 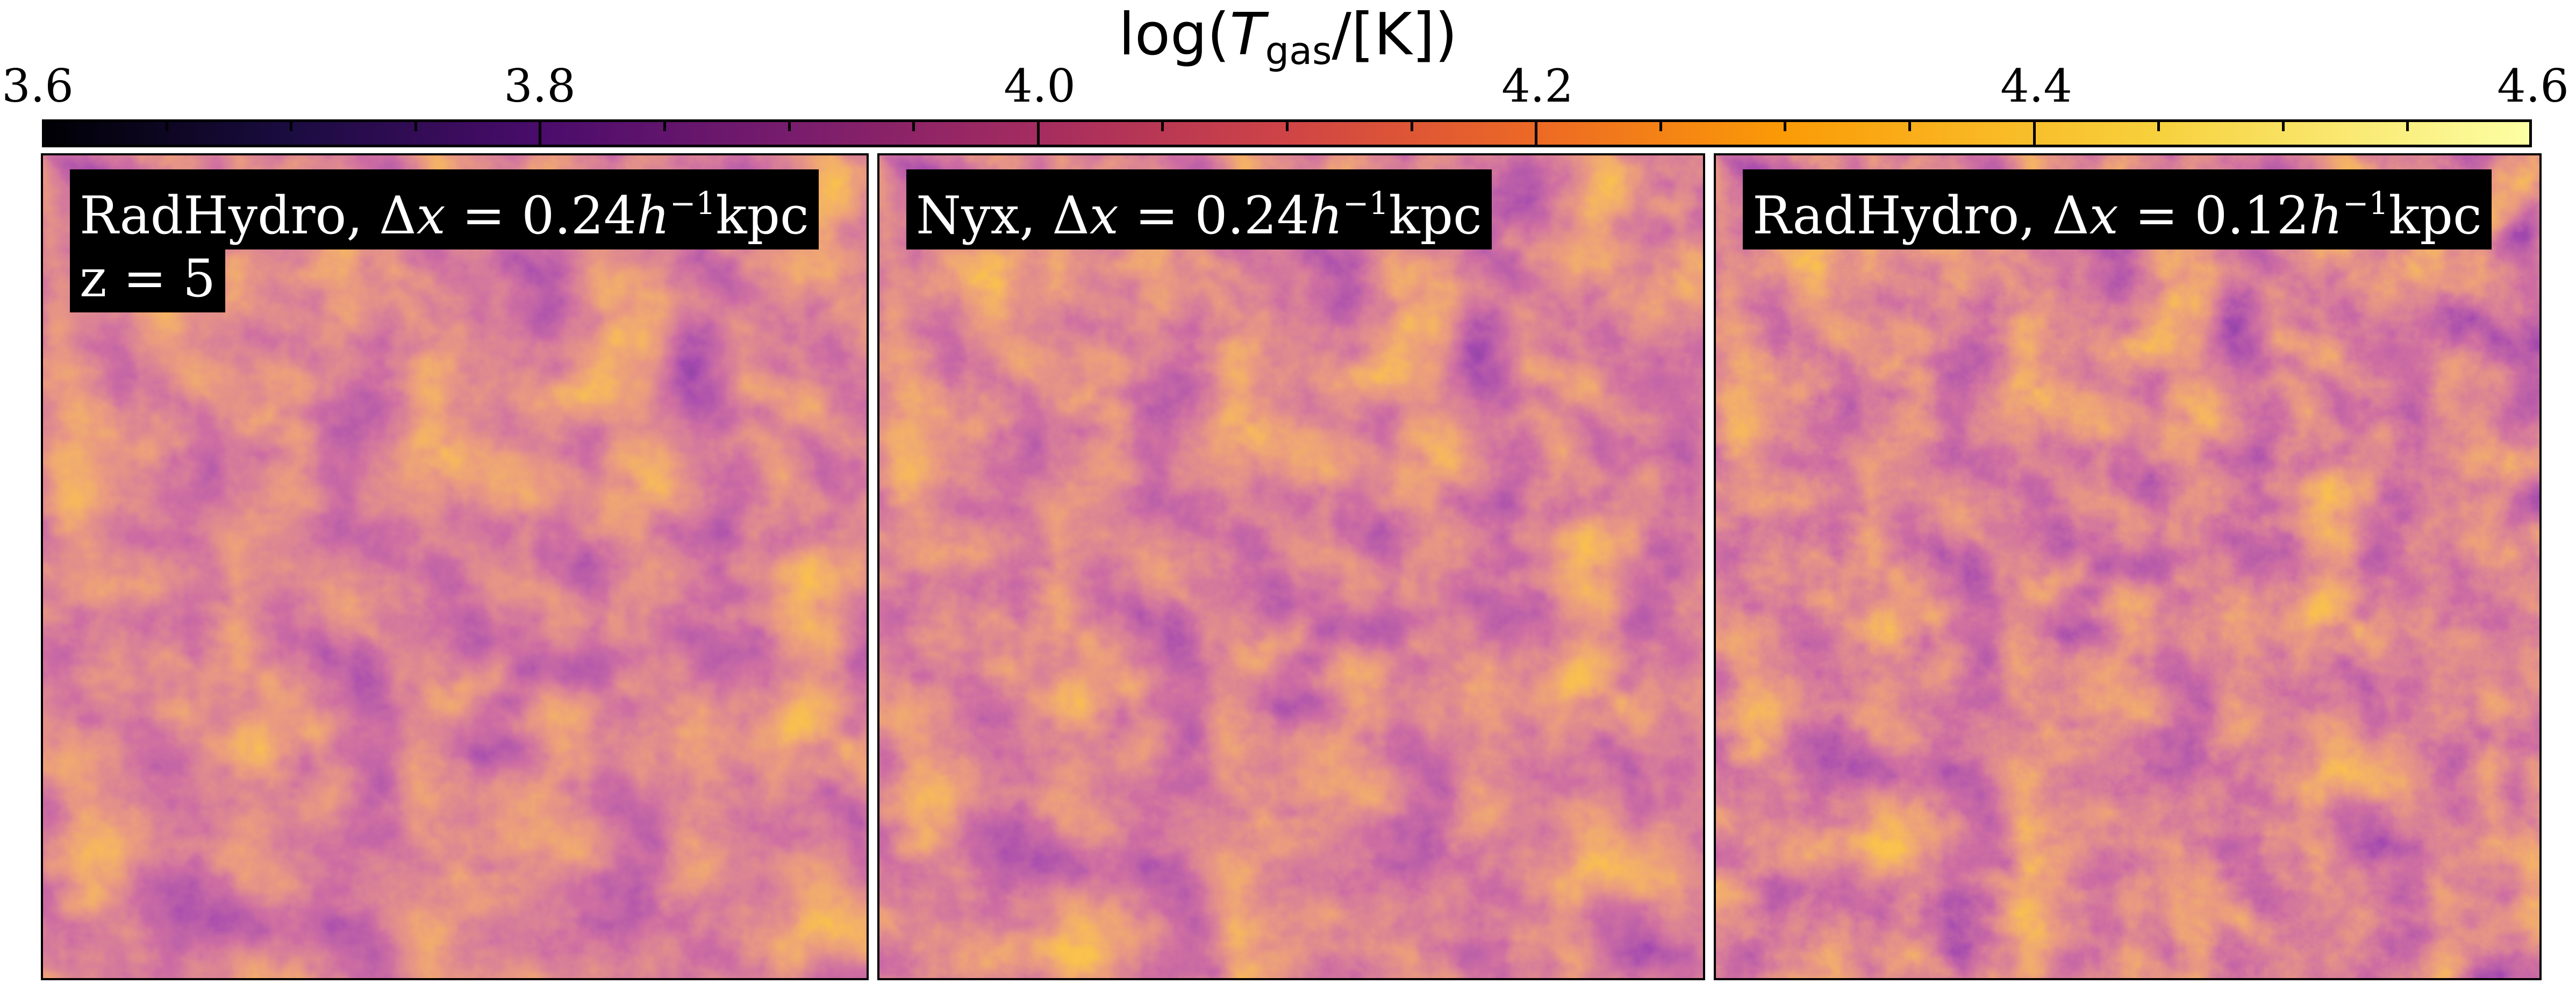 I want to click on colorbar-tick-label: 4.4, so click(x=2036, y=86).